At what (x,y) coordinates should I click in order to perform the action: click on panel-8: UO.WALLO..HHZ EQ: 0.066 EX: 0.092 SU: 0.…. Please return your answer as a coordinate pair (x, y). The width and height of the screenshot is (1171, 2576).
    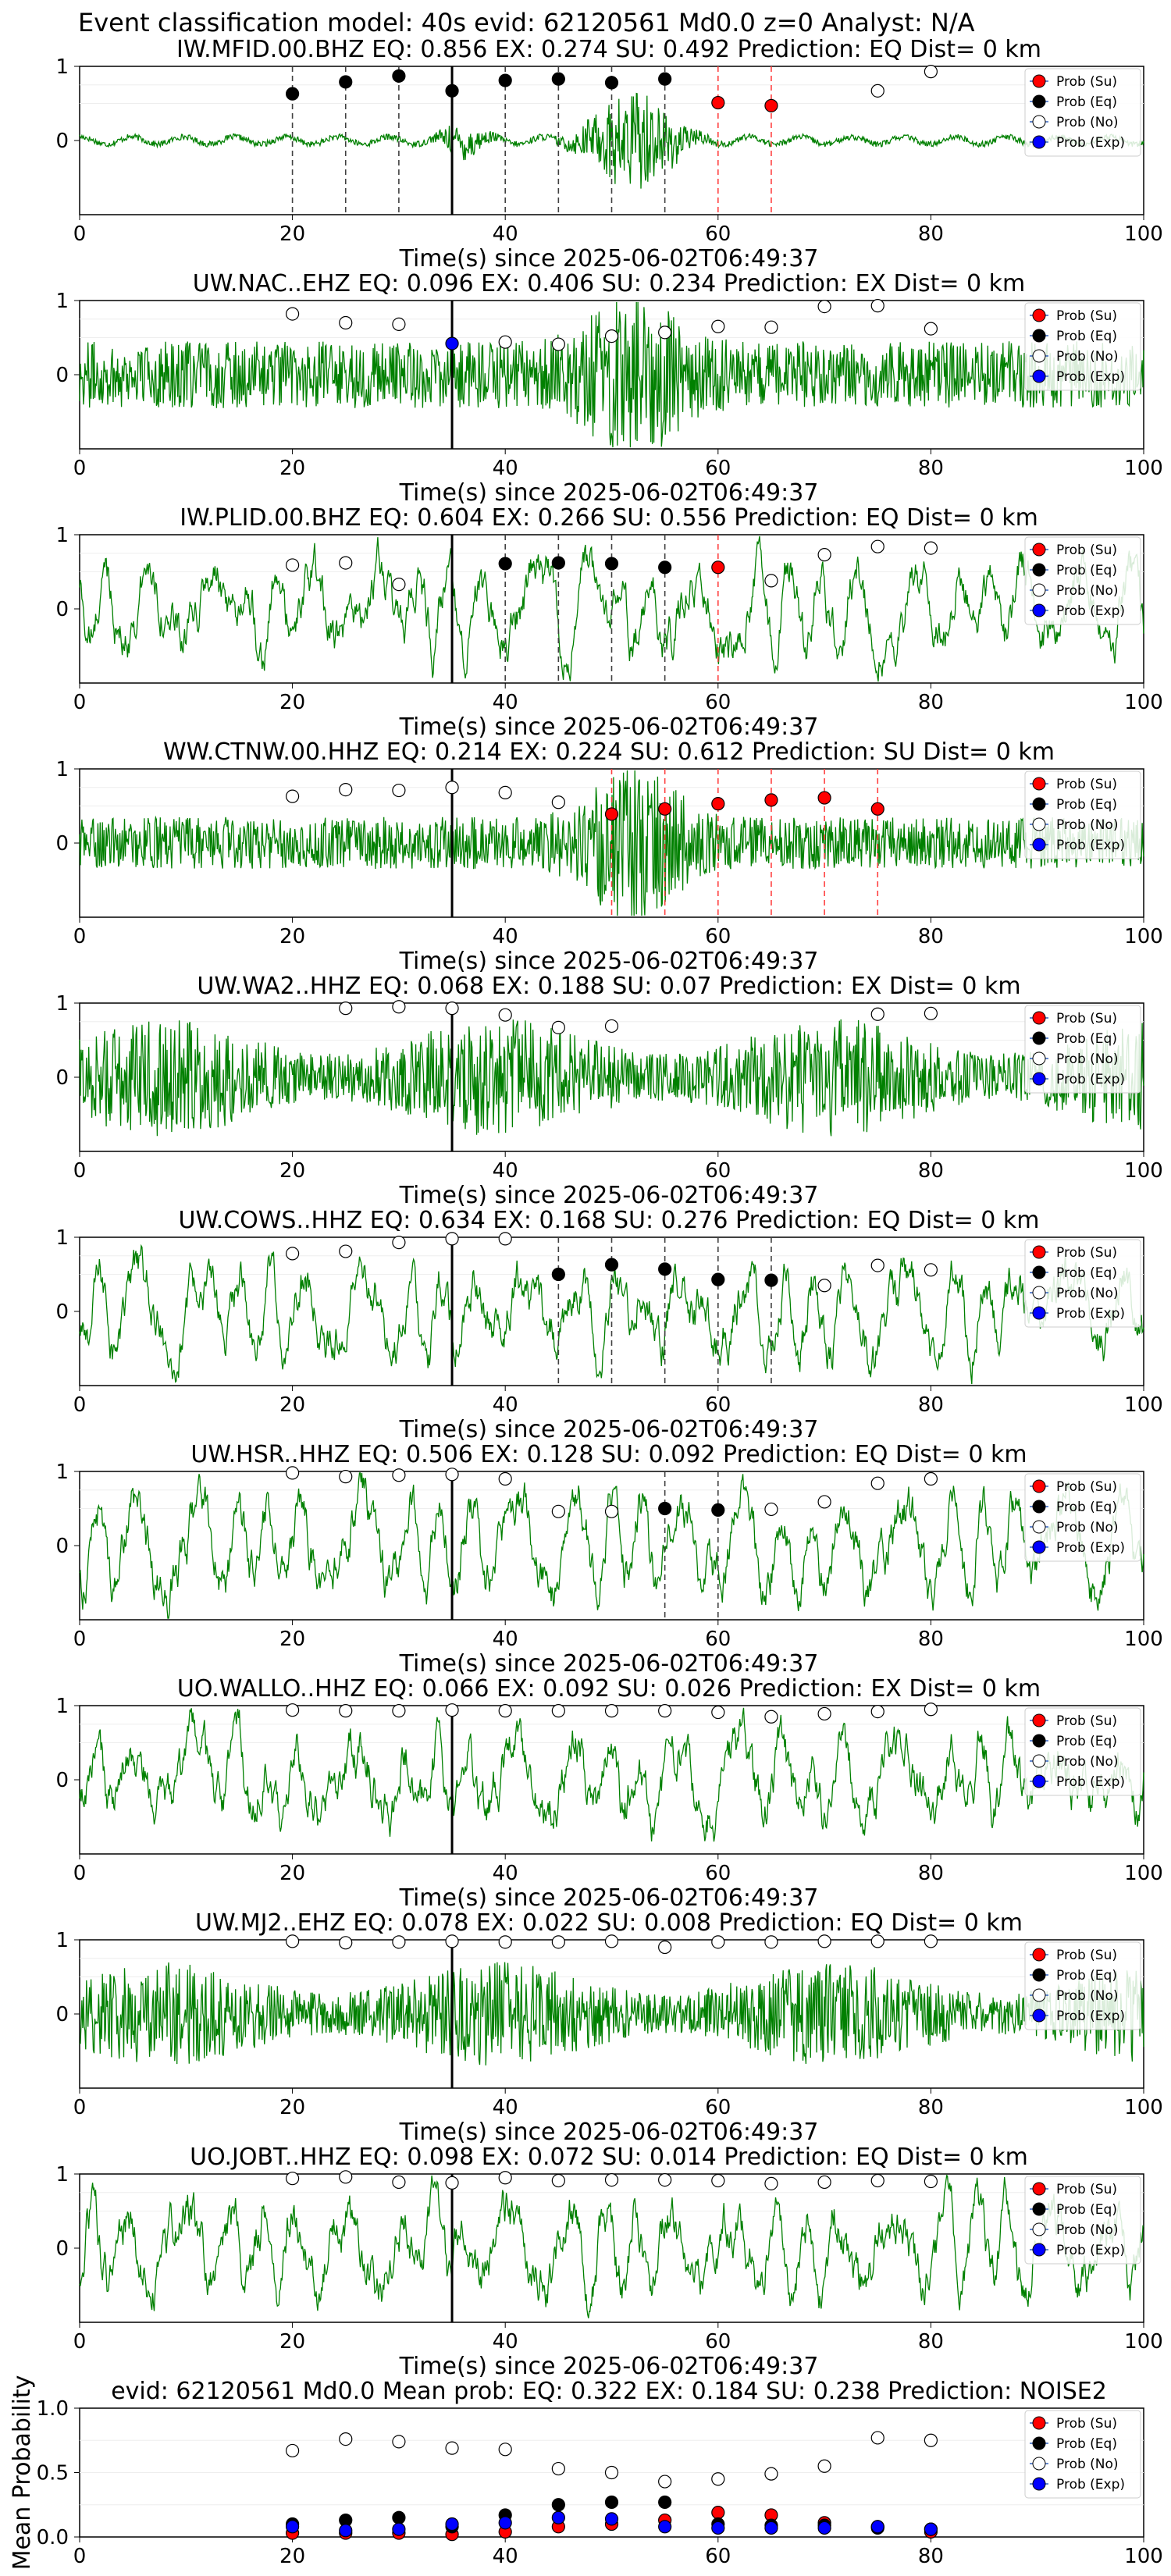
    Looking at the image, I should click on (609, 1793).